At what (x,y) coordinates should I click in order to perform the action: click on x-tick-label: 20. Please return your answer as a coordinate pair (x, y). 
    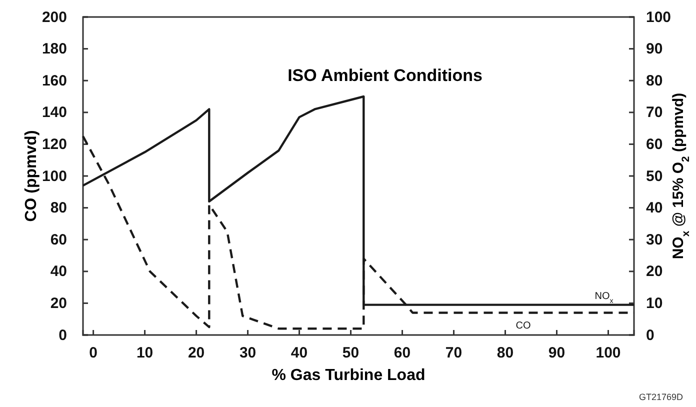
    Looking at the image, I should click on (196, 353).